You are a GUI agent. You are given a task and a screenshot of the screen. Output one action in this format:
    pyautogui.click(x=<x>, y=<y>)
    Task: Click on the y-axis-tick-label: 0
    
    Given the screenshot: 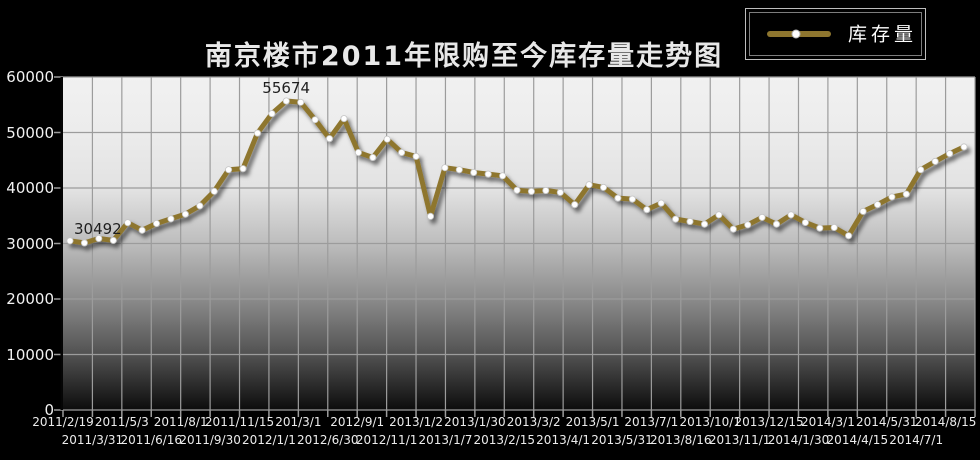 What is the action you would take?
    pyautogui.click(x=49, y=410)
    